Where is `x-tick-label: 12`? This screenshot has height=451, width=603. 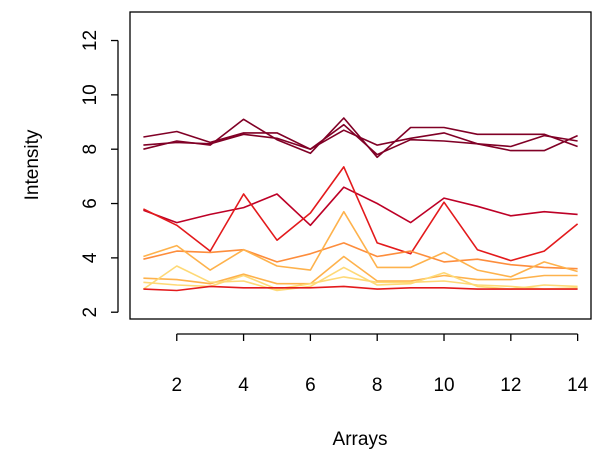 x-tick-label: 12 is located at coordinates (510, 385).